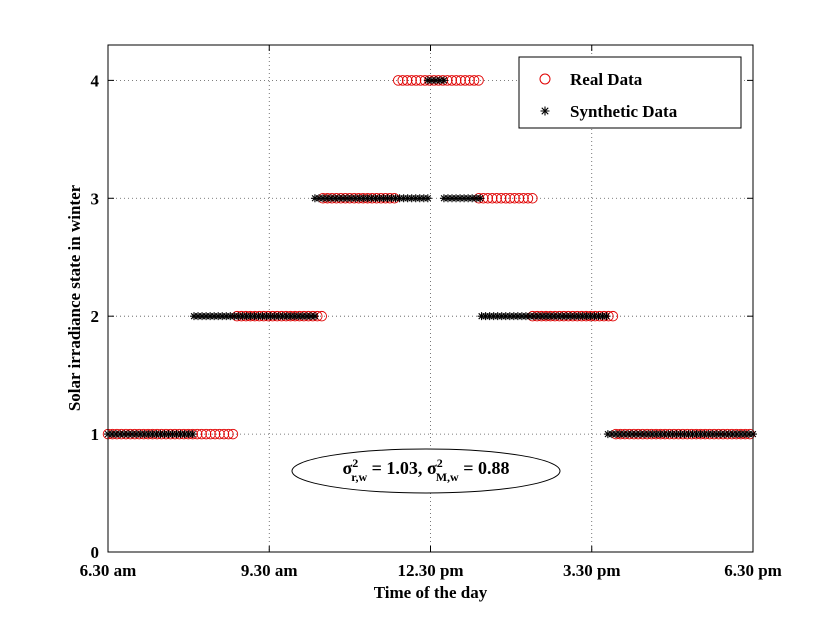  I want to click on y-axis-label: Solar irradiance state in winter, so click(74, 297).